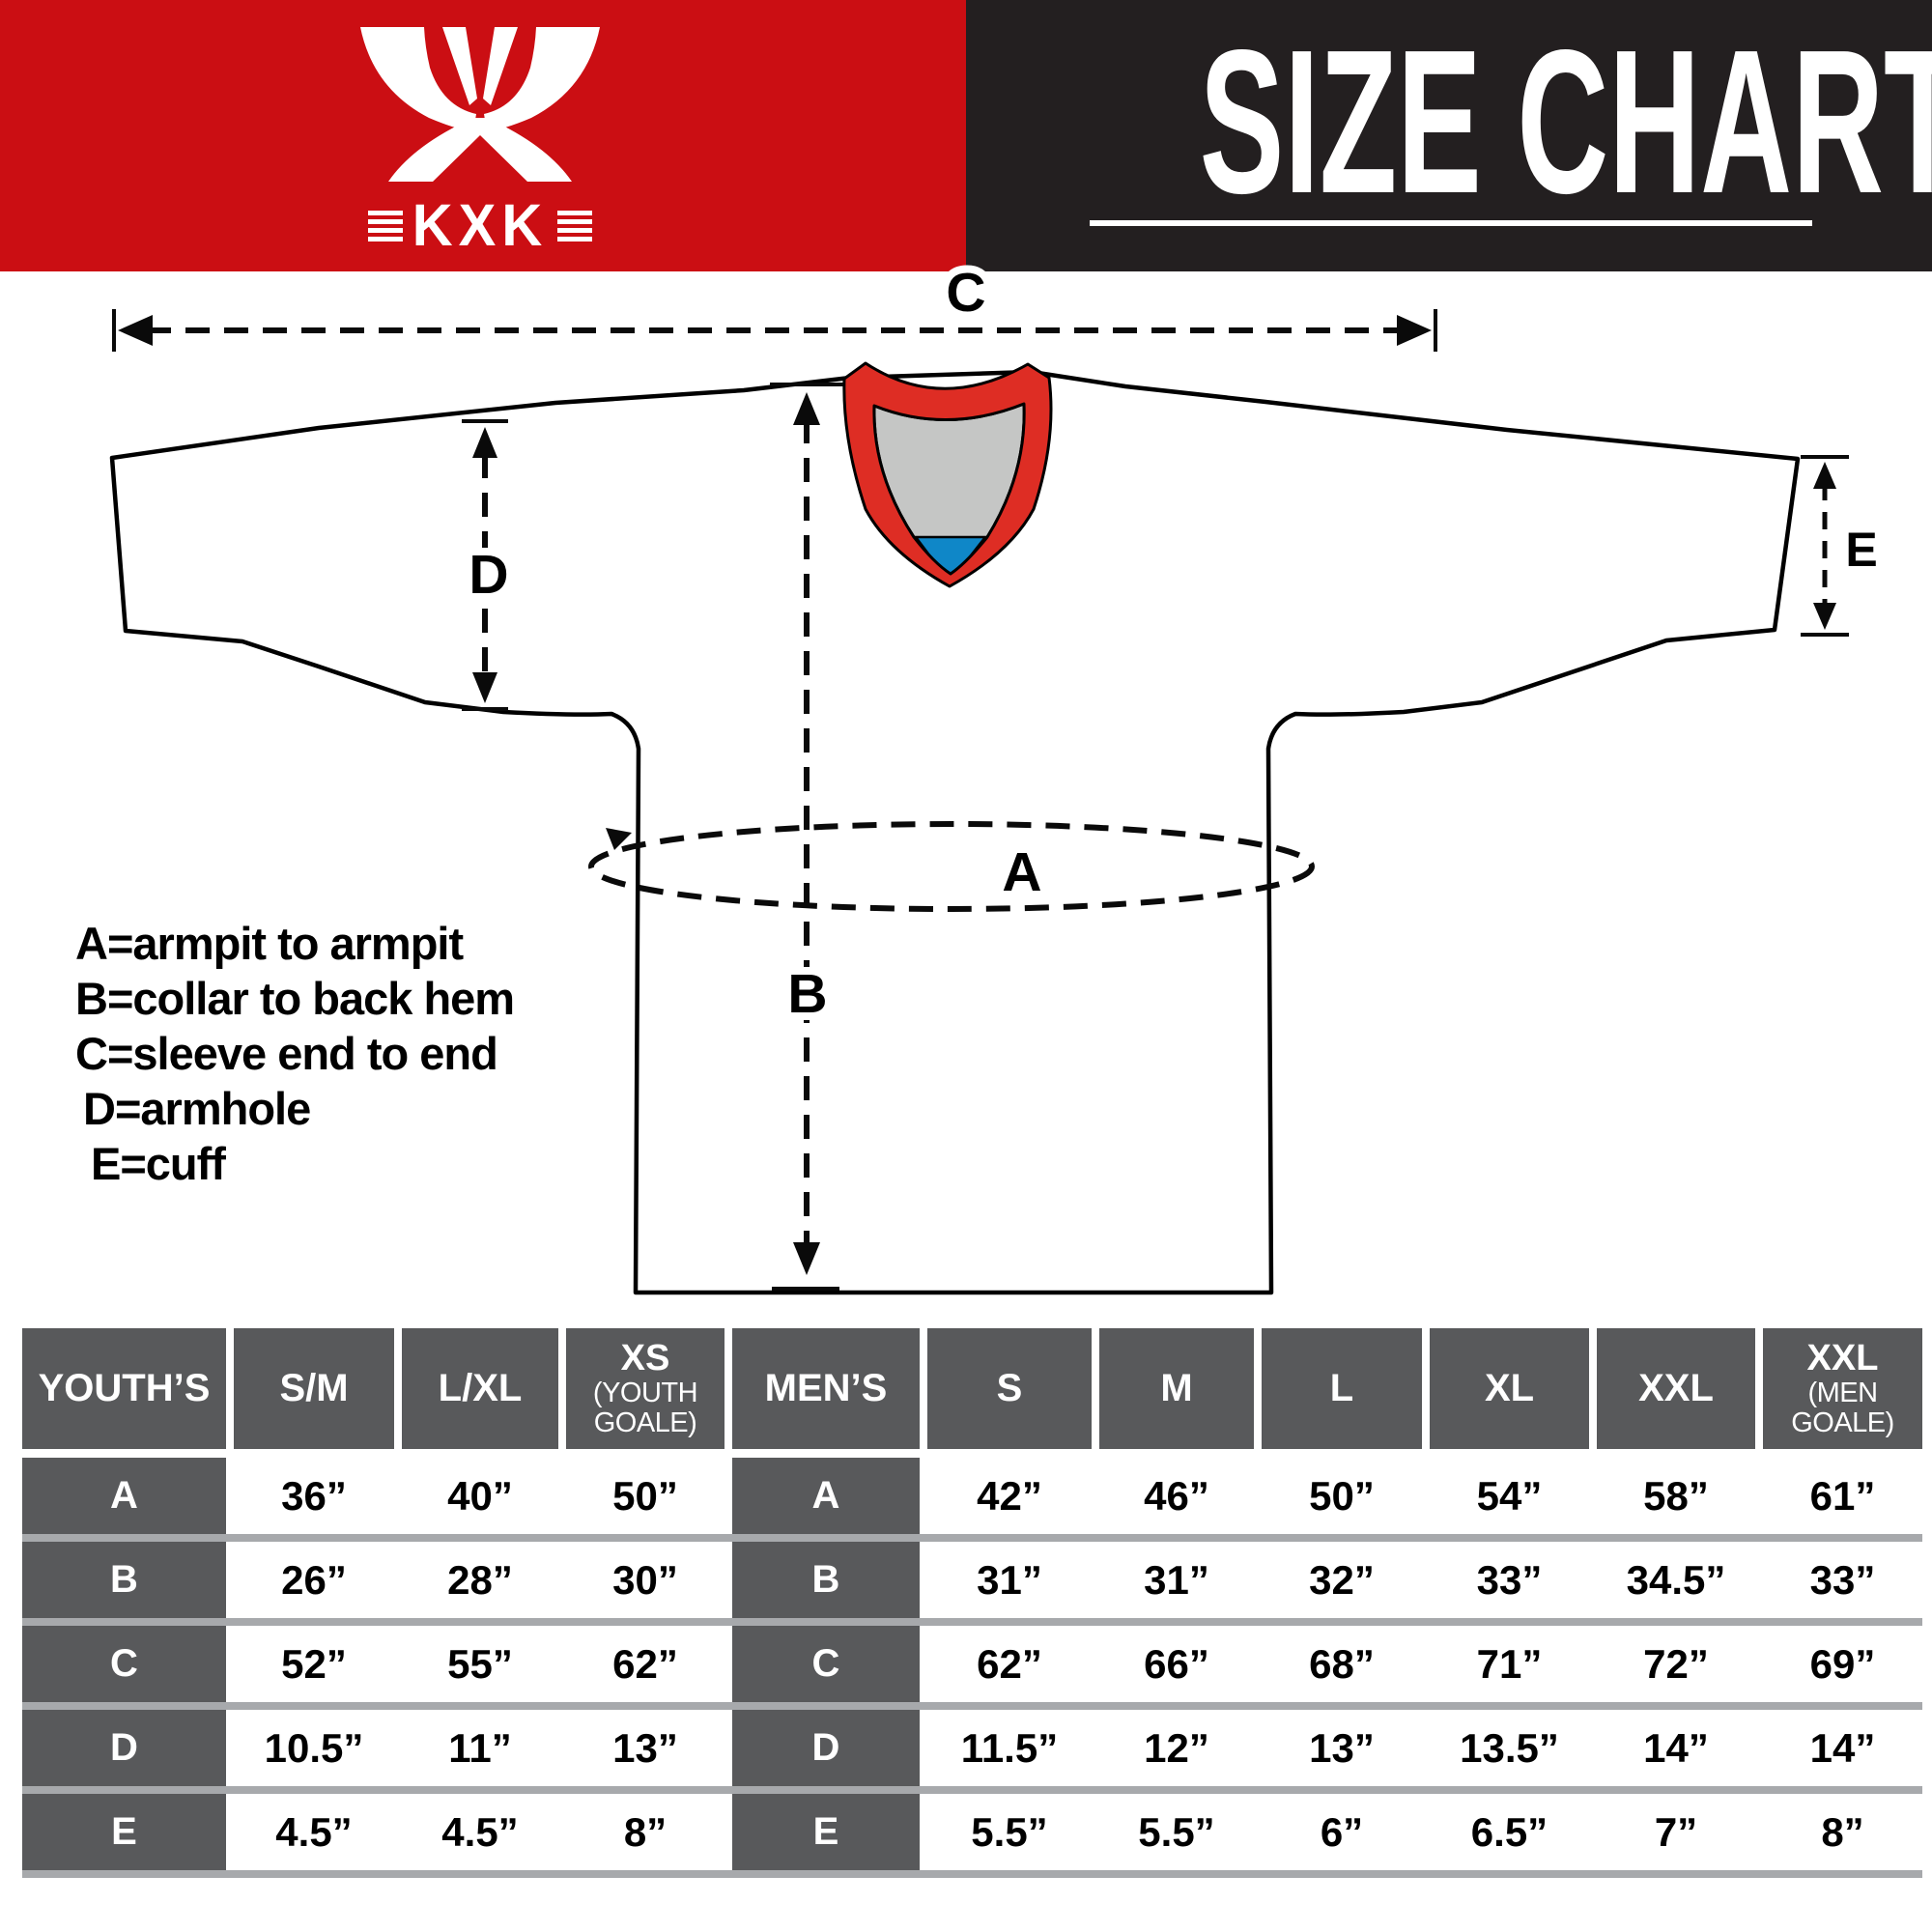 Image resolution: width=1932 pixels, height=1932 pixels. Describe the element at coordinates (286, 1053) in the screenshot. I see `legend-line-c: C=sleeve end to end` at that location.